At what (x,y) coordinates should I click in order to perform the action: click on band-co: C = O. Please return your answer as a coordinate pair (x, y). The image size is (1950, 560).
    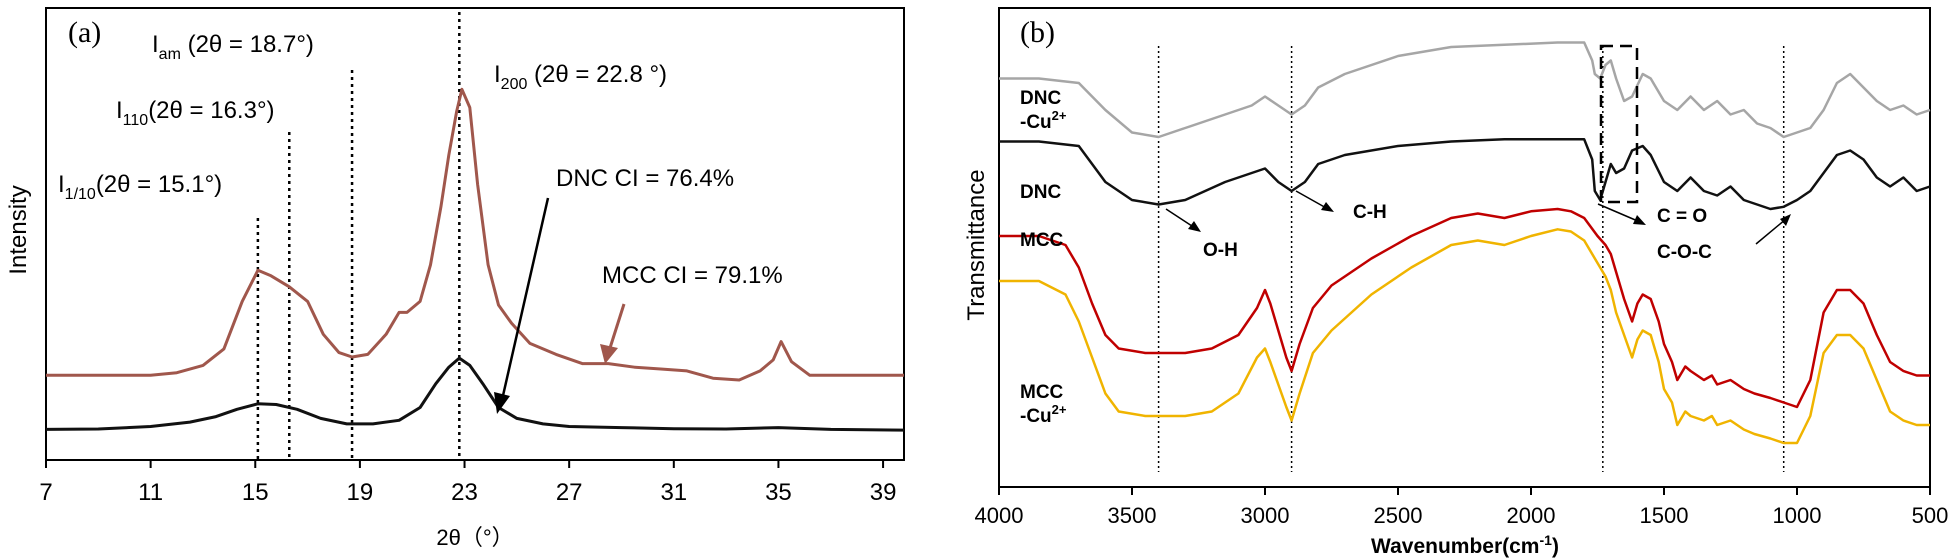
    Looking at the image, I should click on (1682, 216).